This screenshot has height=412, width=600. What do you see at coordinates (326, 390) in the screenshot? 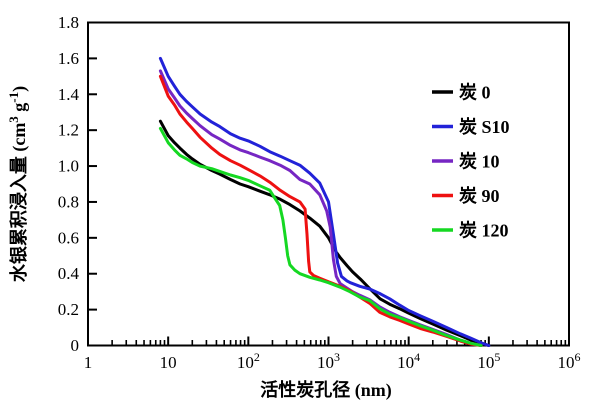
I see `x-axis-title: 活性炭孔径 (nm)` at bounding box center [326, 390].